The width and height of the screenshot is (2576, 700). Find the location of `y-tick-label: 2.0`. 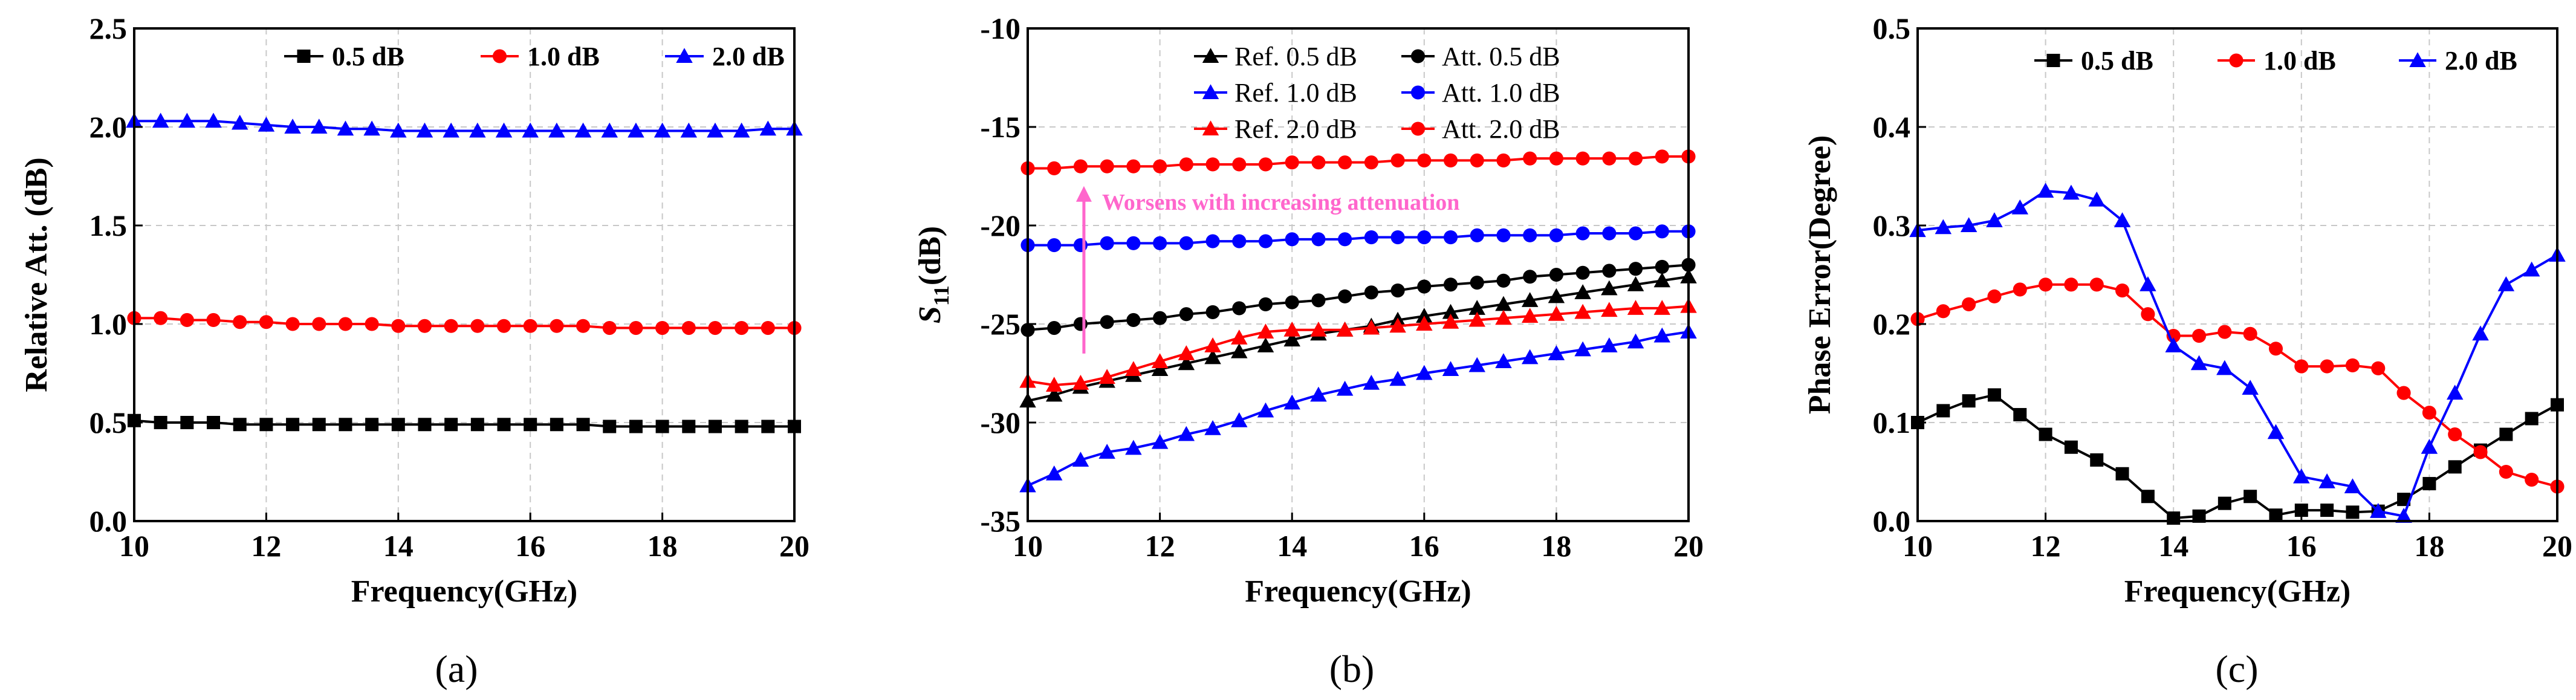

y-tick-label: 2.0 is located at coordinates (108, 127).